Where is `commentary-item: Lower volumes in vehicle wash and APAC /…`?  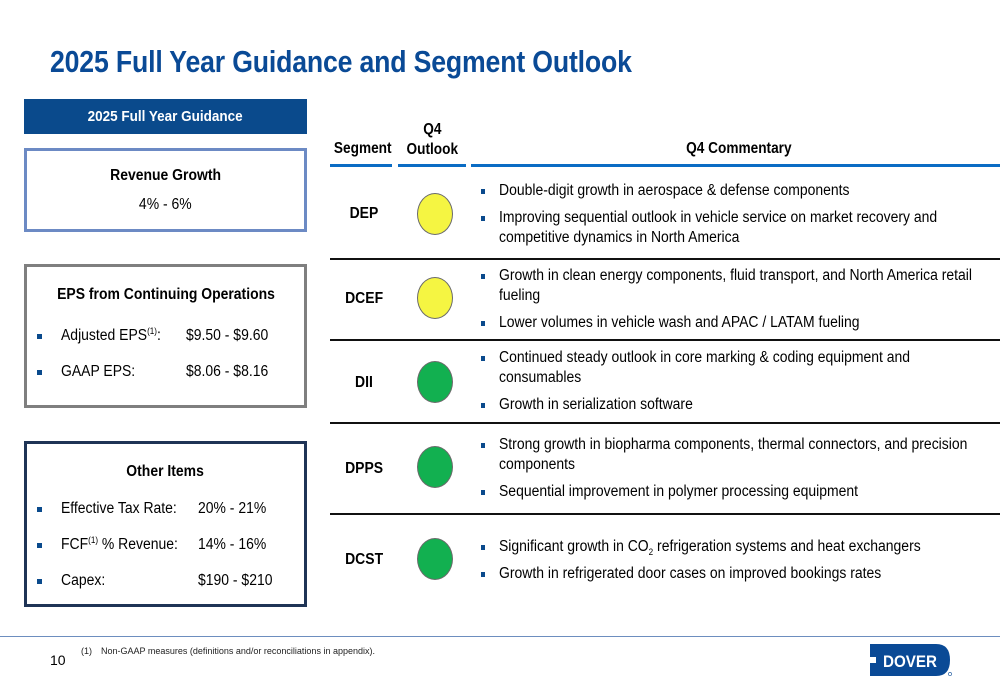 commentary-item: Lower volumes in vehicle wash and APAC /… is located at coordinates (735, 323).